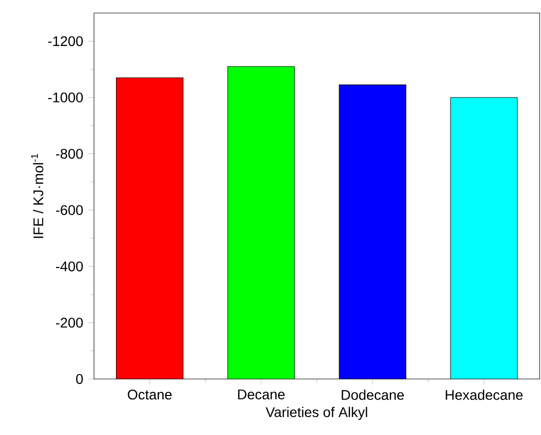 The image size is (541, 435). What do you see at coordinates (484, 395) in the screenshot?
I see `x-tick-label: Hexadecane` at bounding box center [484, 395].